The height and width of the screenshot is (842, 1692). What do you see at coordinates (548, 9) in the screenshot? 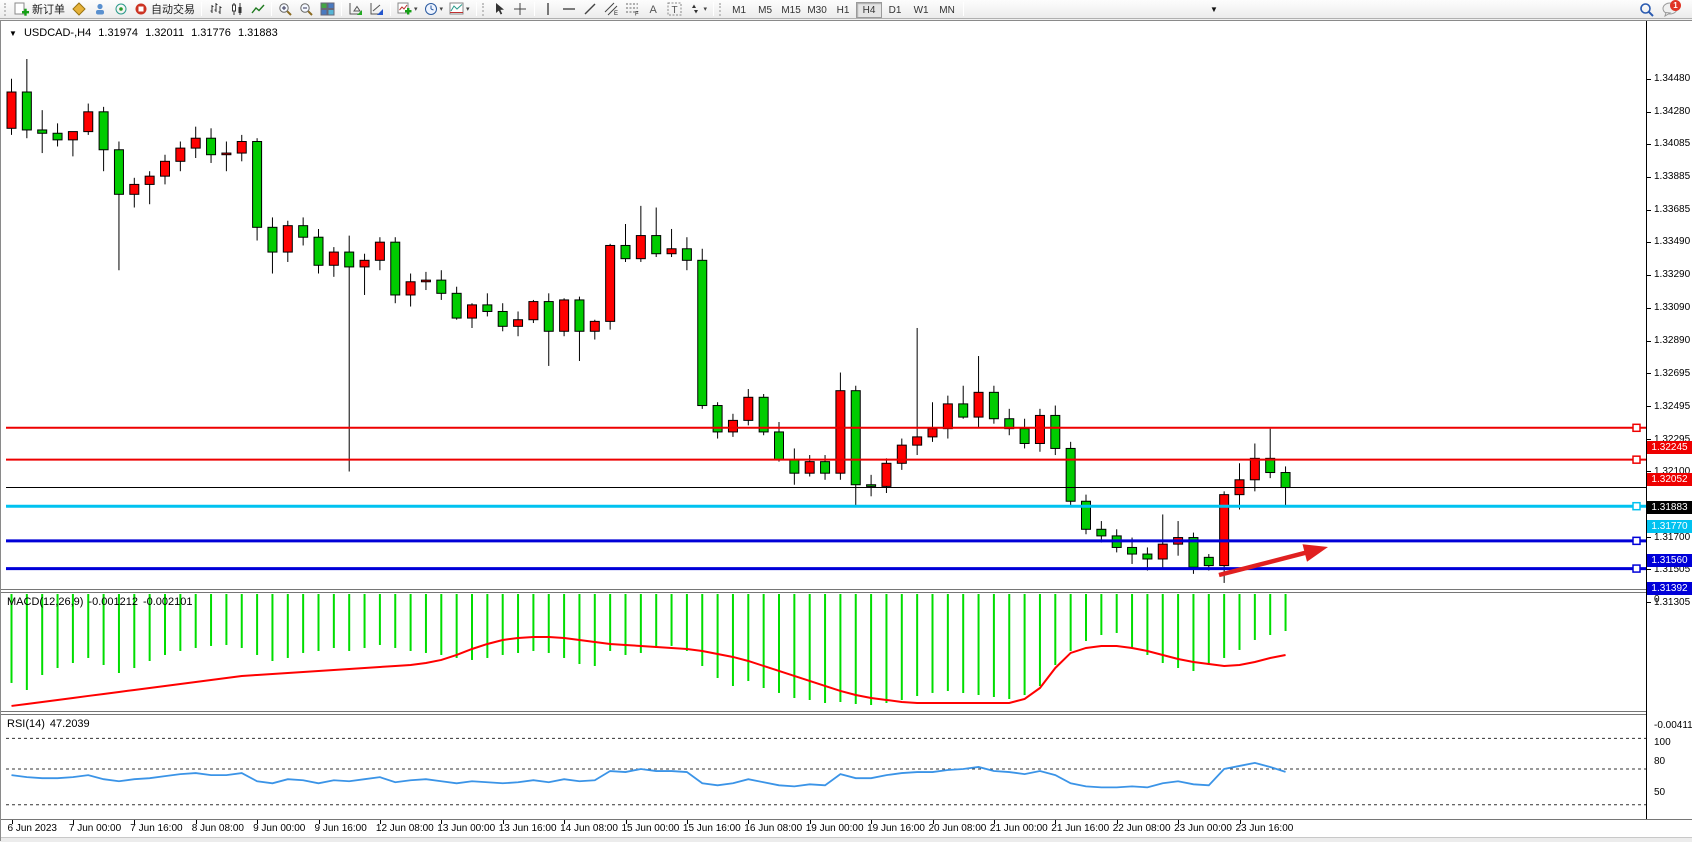
I see `vertical-line-tool-button` at bounding box center [548, 9].